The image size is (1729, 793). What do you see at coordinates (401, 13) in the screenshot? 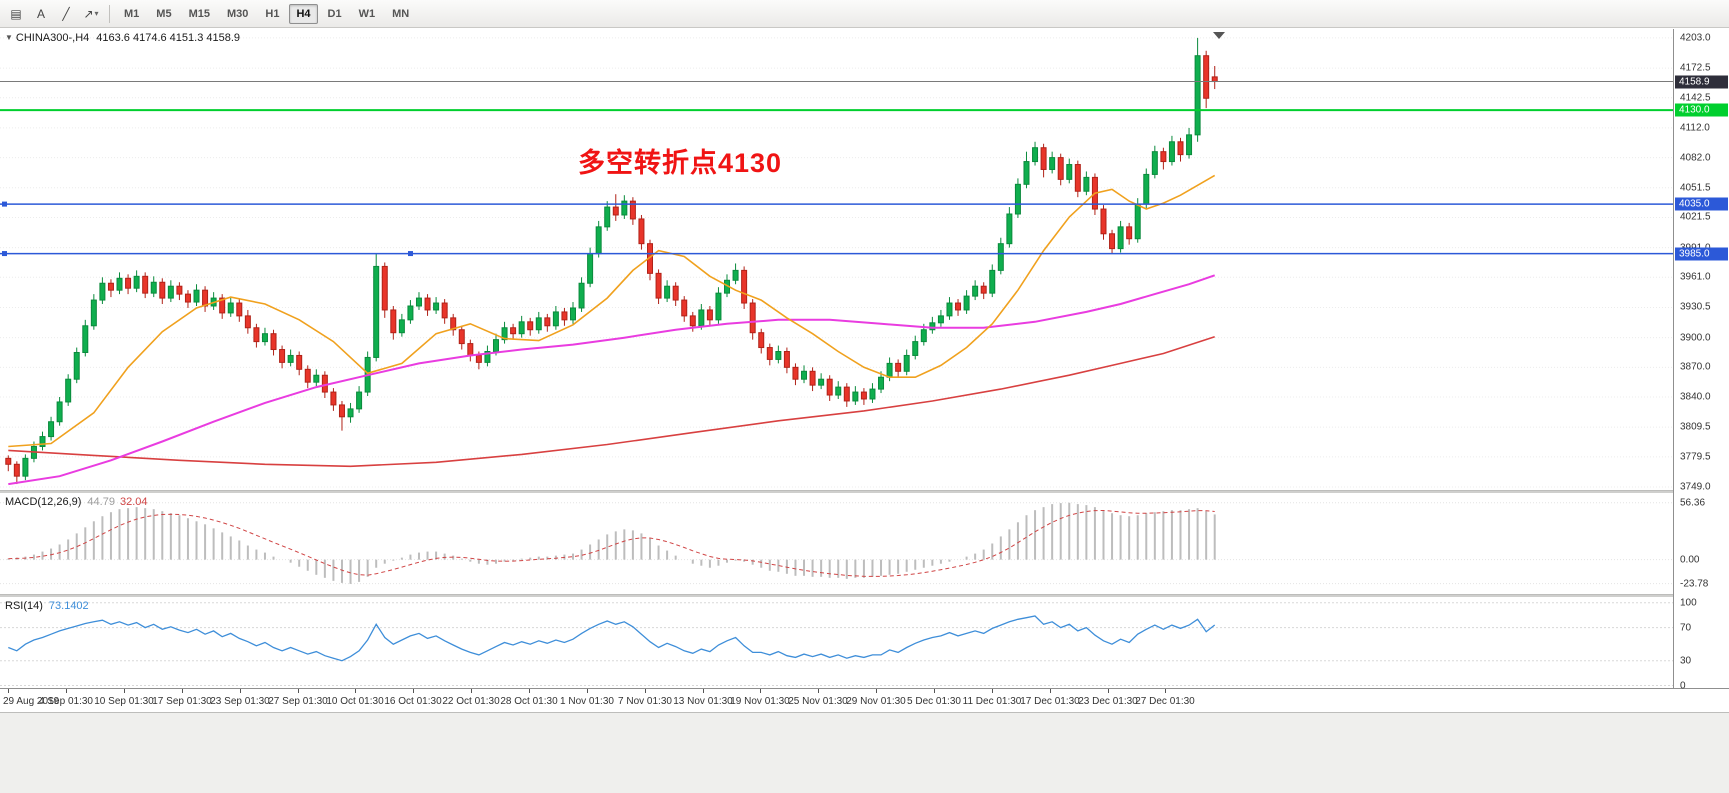
I see `timeframe-mn-button: MN` at bounding box center [401, 13].